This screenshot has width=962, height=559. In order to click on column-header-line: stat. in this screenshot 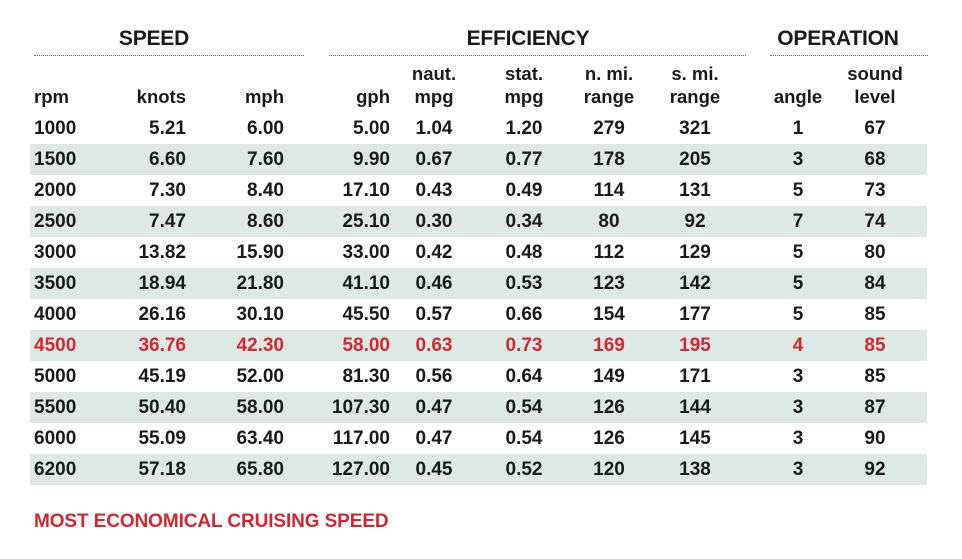, I will do `click(524, 73)`.